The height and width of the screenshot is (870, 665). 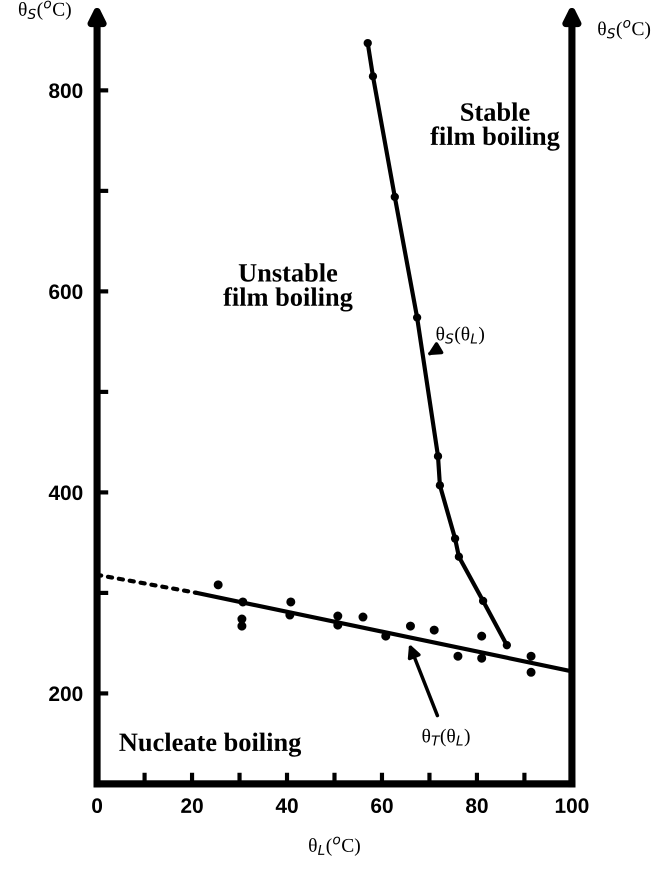 I want to click on y-tick-label: 400, so click(x=65, y=492).